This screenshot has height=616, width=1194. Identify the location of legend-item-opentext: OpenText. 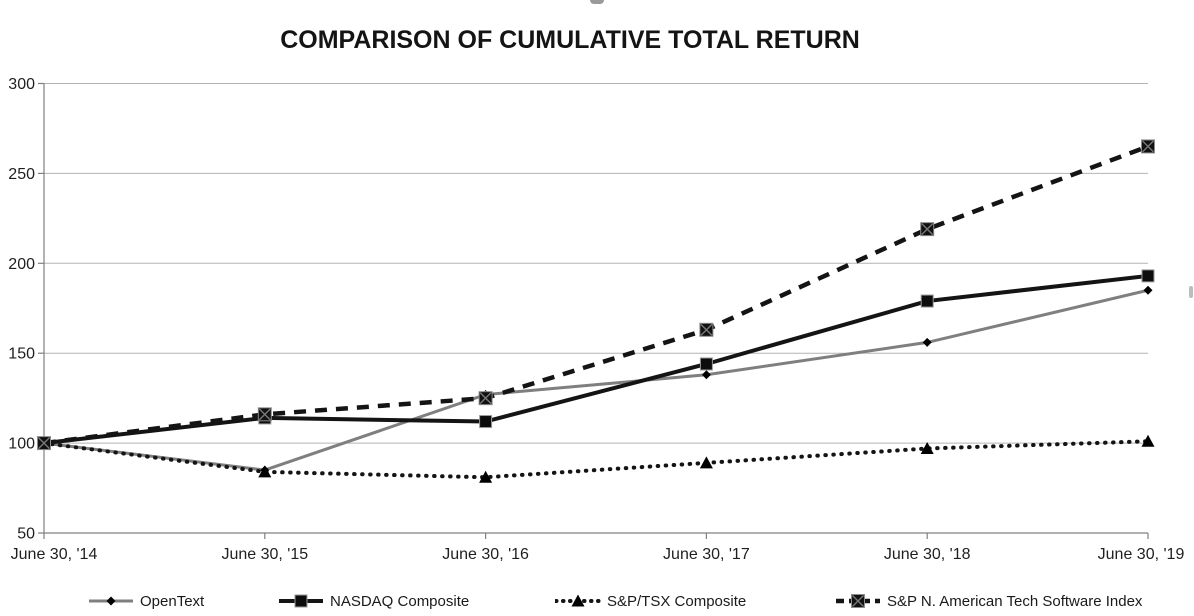
(146, 601).